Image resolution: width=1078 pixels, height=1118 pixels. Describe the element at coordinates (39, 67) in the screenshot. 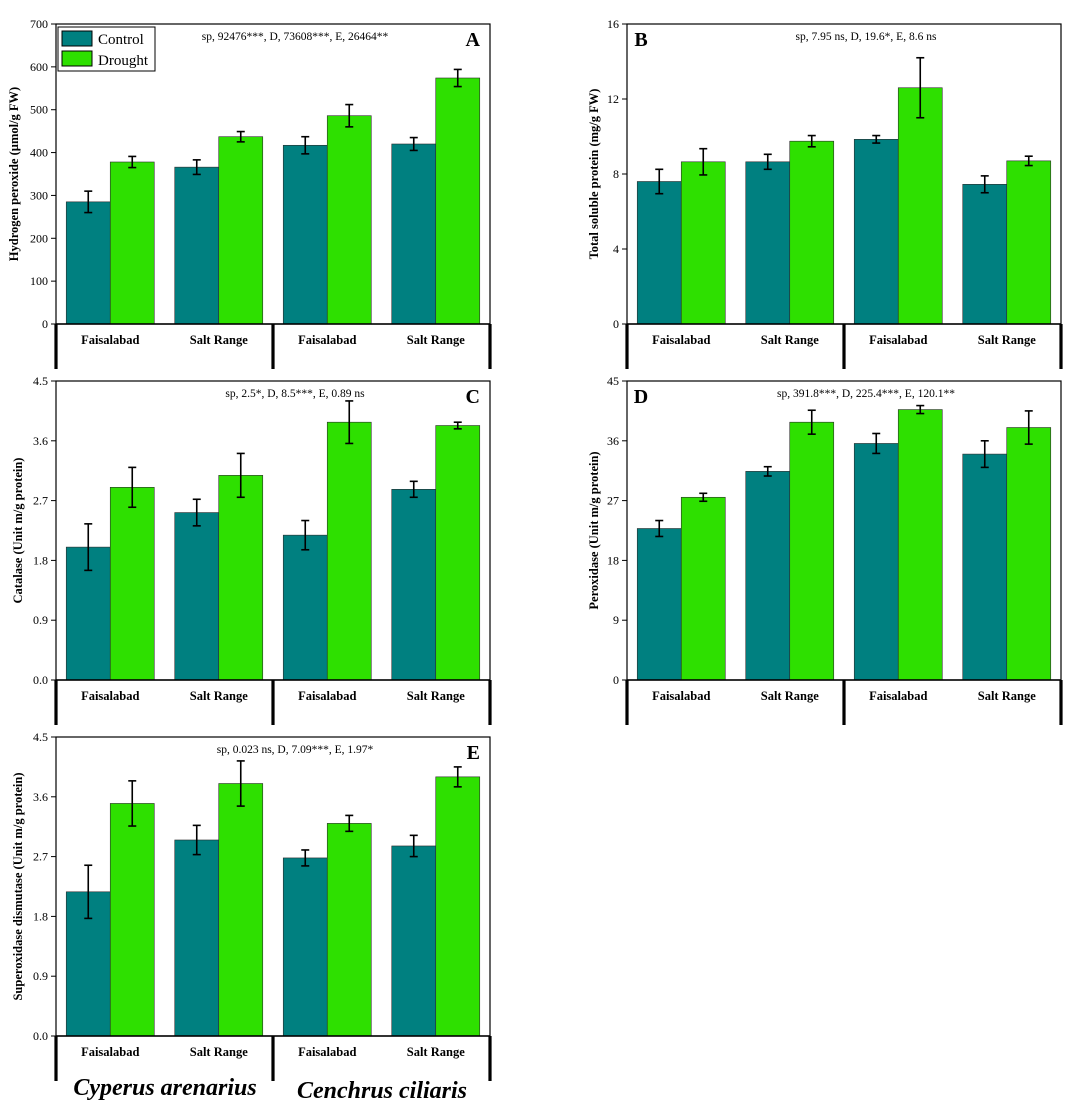

I see `y-tick-label: 600` at that location.